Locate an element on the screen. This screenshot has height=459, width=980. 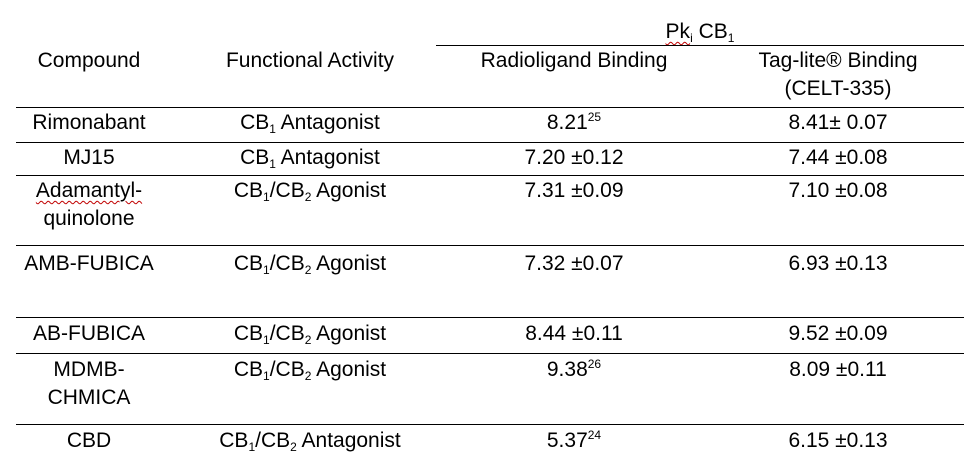
radioligand-cell: 9.3826 is located at coordinates (574, 369).